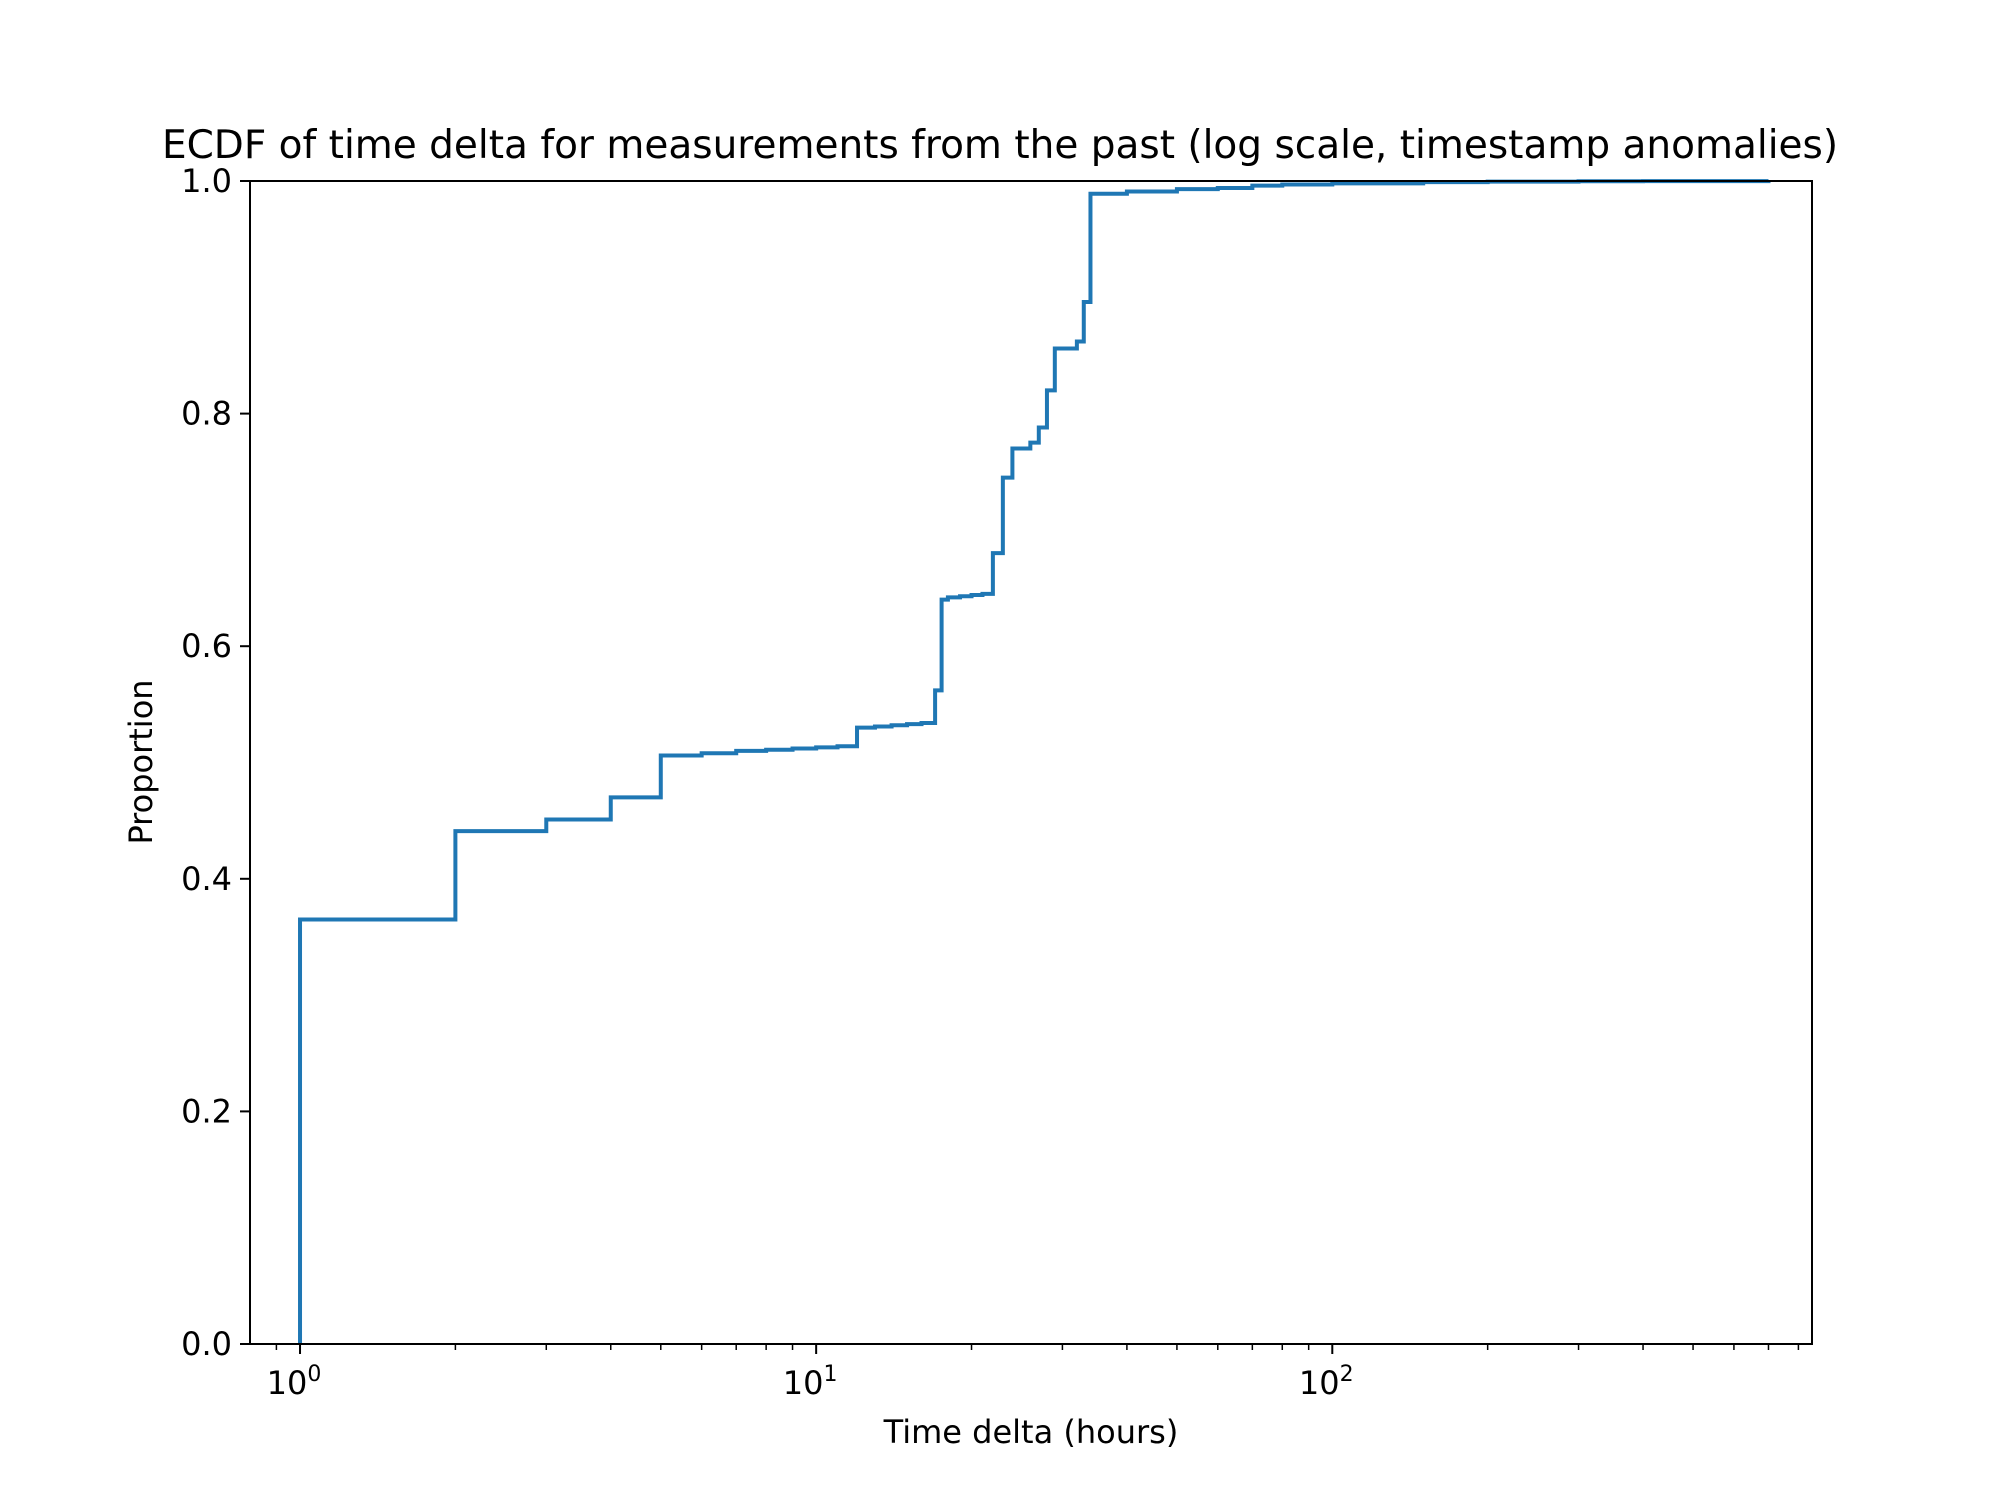 Image resolution: width=1999 pixels, height=1500 pixels. What do you see at coordinates (206, 1111) in the screenshot?
I see `y-tick-label: 0.2` at bounding box center [206, 1111].